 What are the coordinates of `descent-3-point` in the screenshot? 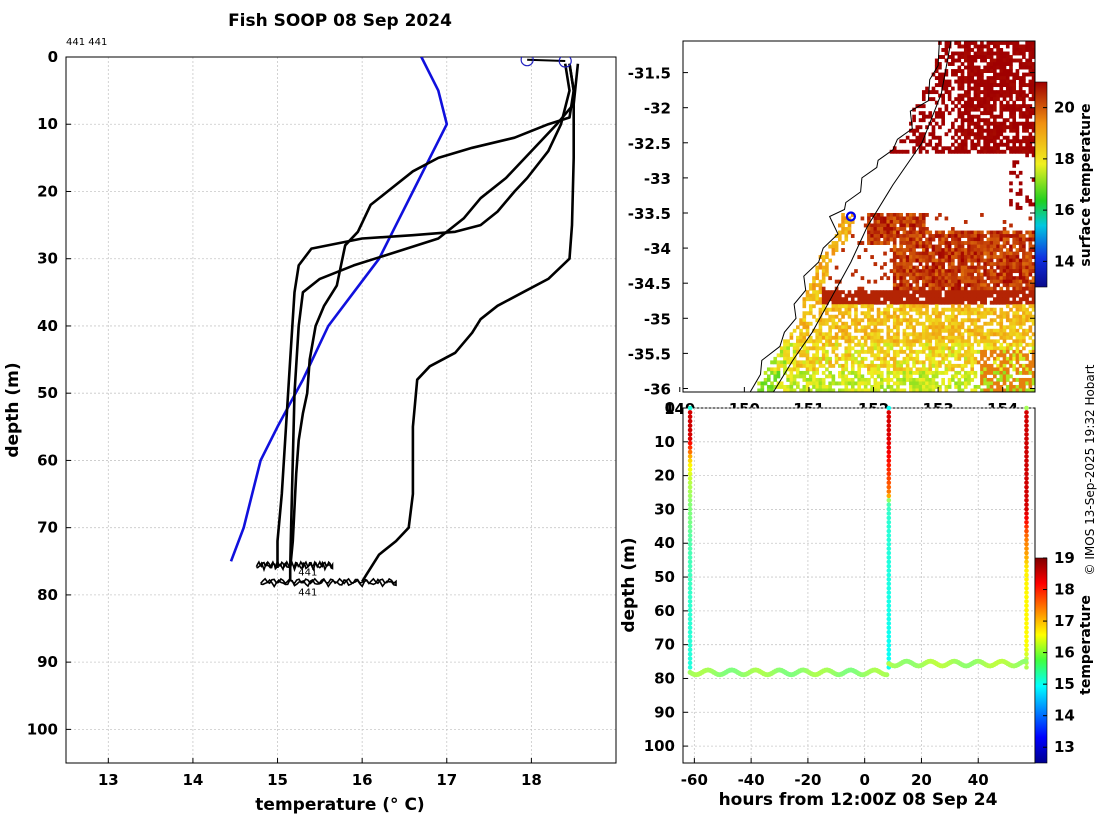 It's located at (1026, 636).